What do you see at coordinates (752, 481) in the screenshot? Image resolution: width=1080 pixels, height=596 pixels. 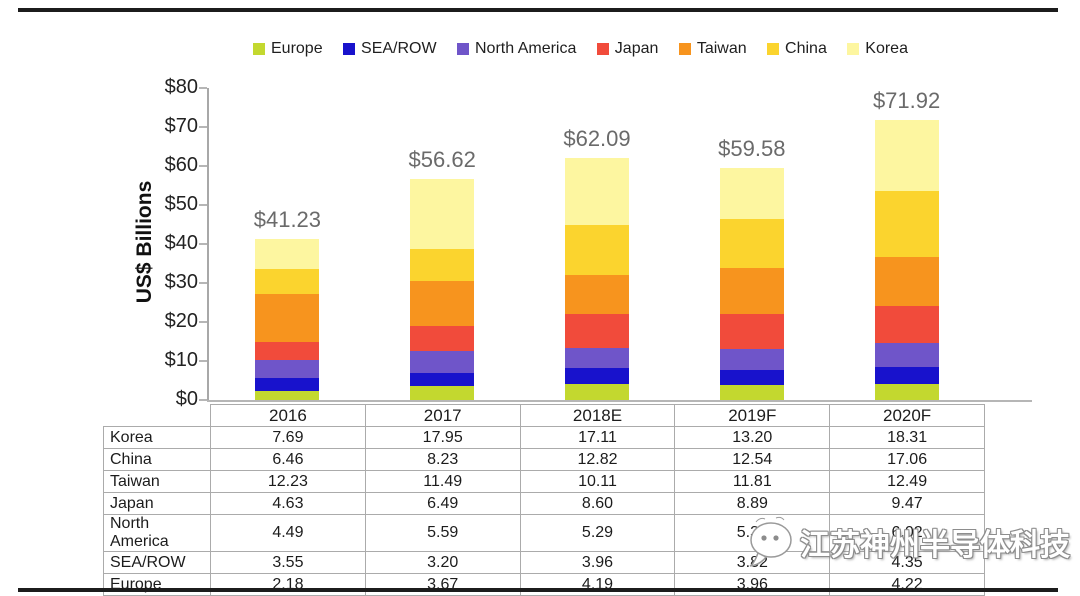 I see `table-value-cell: 11.81` at bounding box center [752, 481].